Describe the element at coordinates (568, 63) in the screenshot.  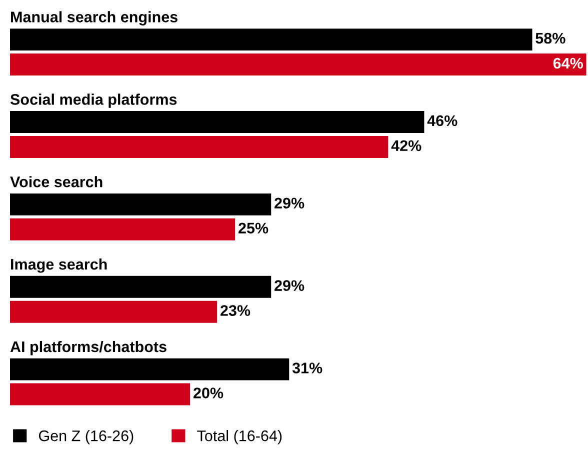
I see `data-label: 64%` at that location.